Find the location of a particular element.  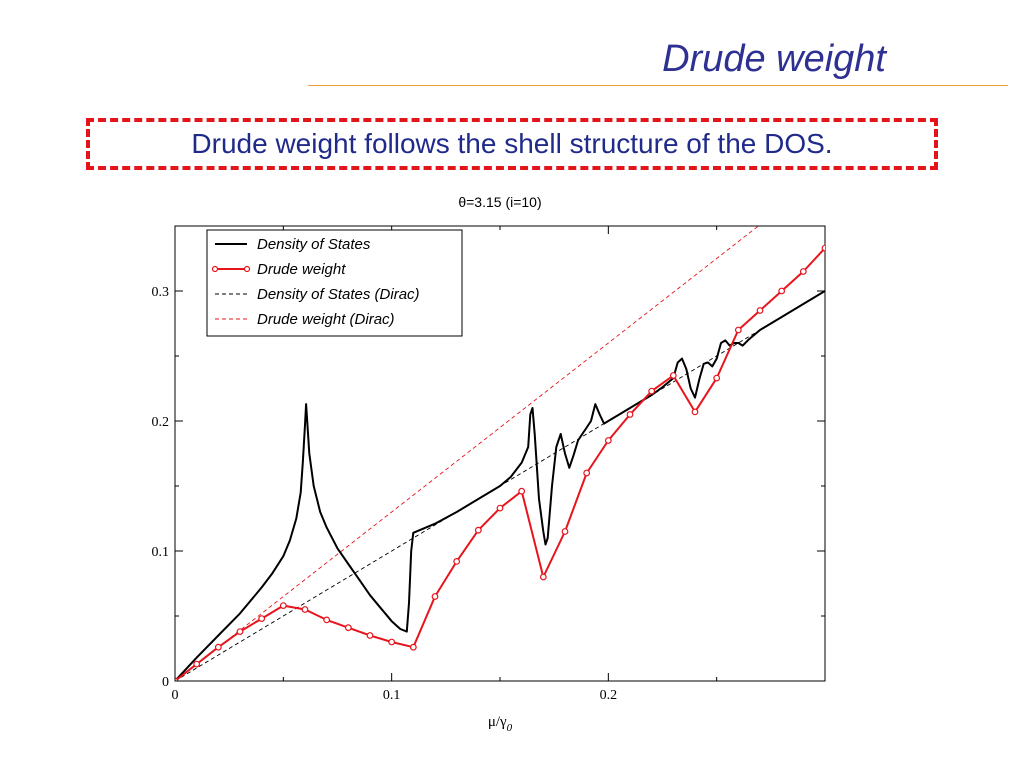

x-axis-title-main: μ/γ is located at coordinates (497, 722).